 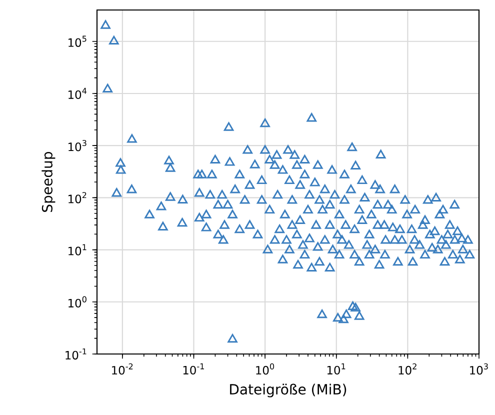 What do you see at coordinates (265, 369) in the screenshot?
I see `x-tick-label: 10$^{0}$` at bounding box center [265, 369].